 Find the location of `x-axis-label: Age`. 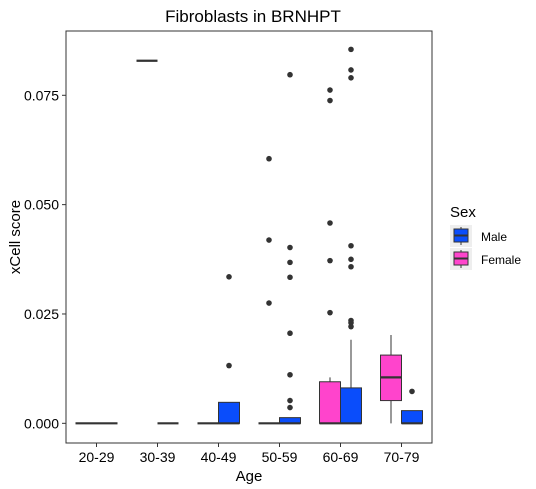

x-axis-label: Age is located at coordinates (249, 476).